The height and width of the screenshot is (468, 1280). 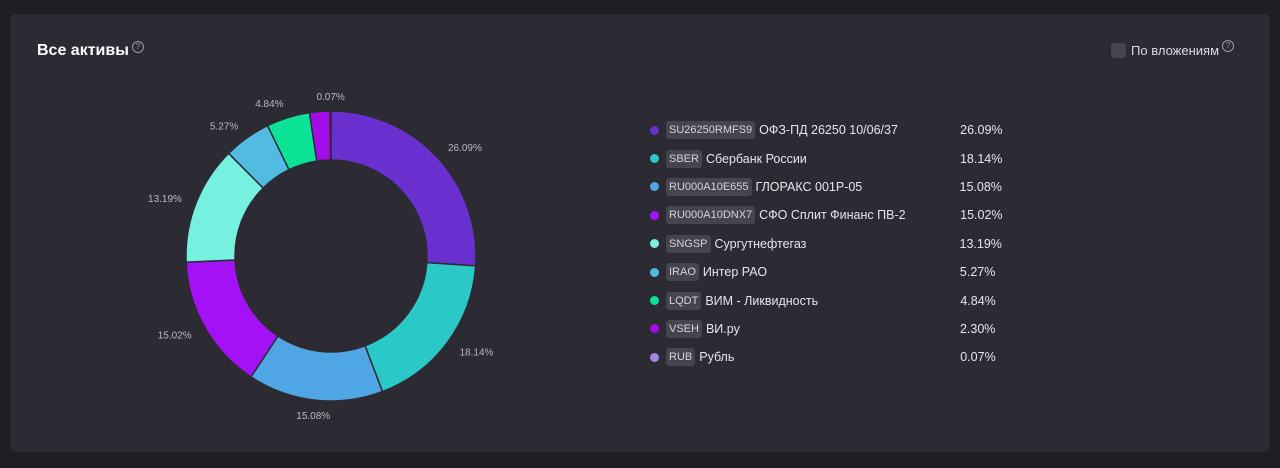 What do you see at coordinates (977, 328) in the screenshot?
I see `asset-percent: 2.30%` at bounding box center [977, 328].